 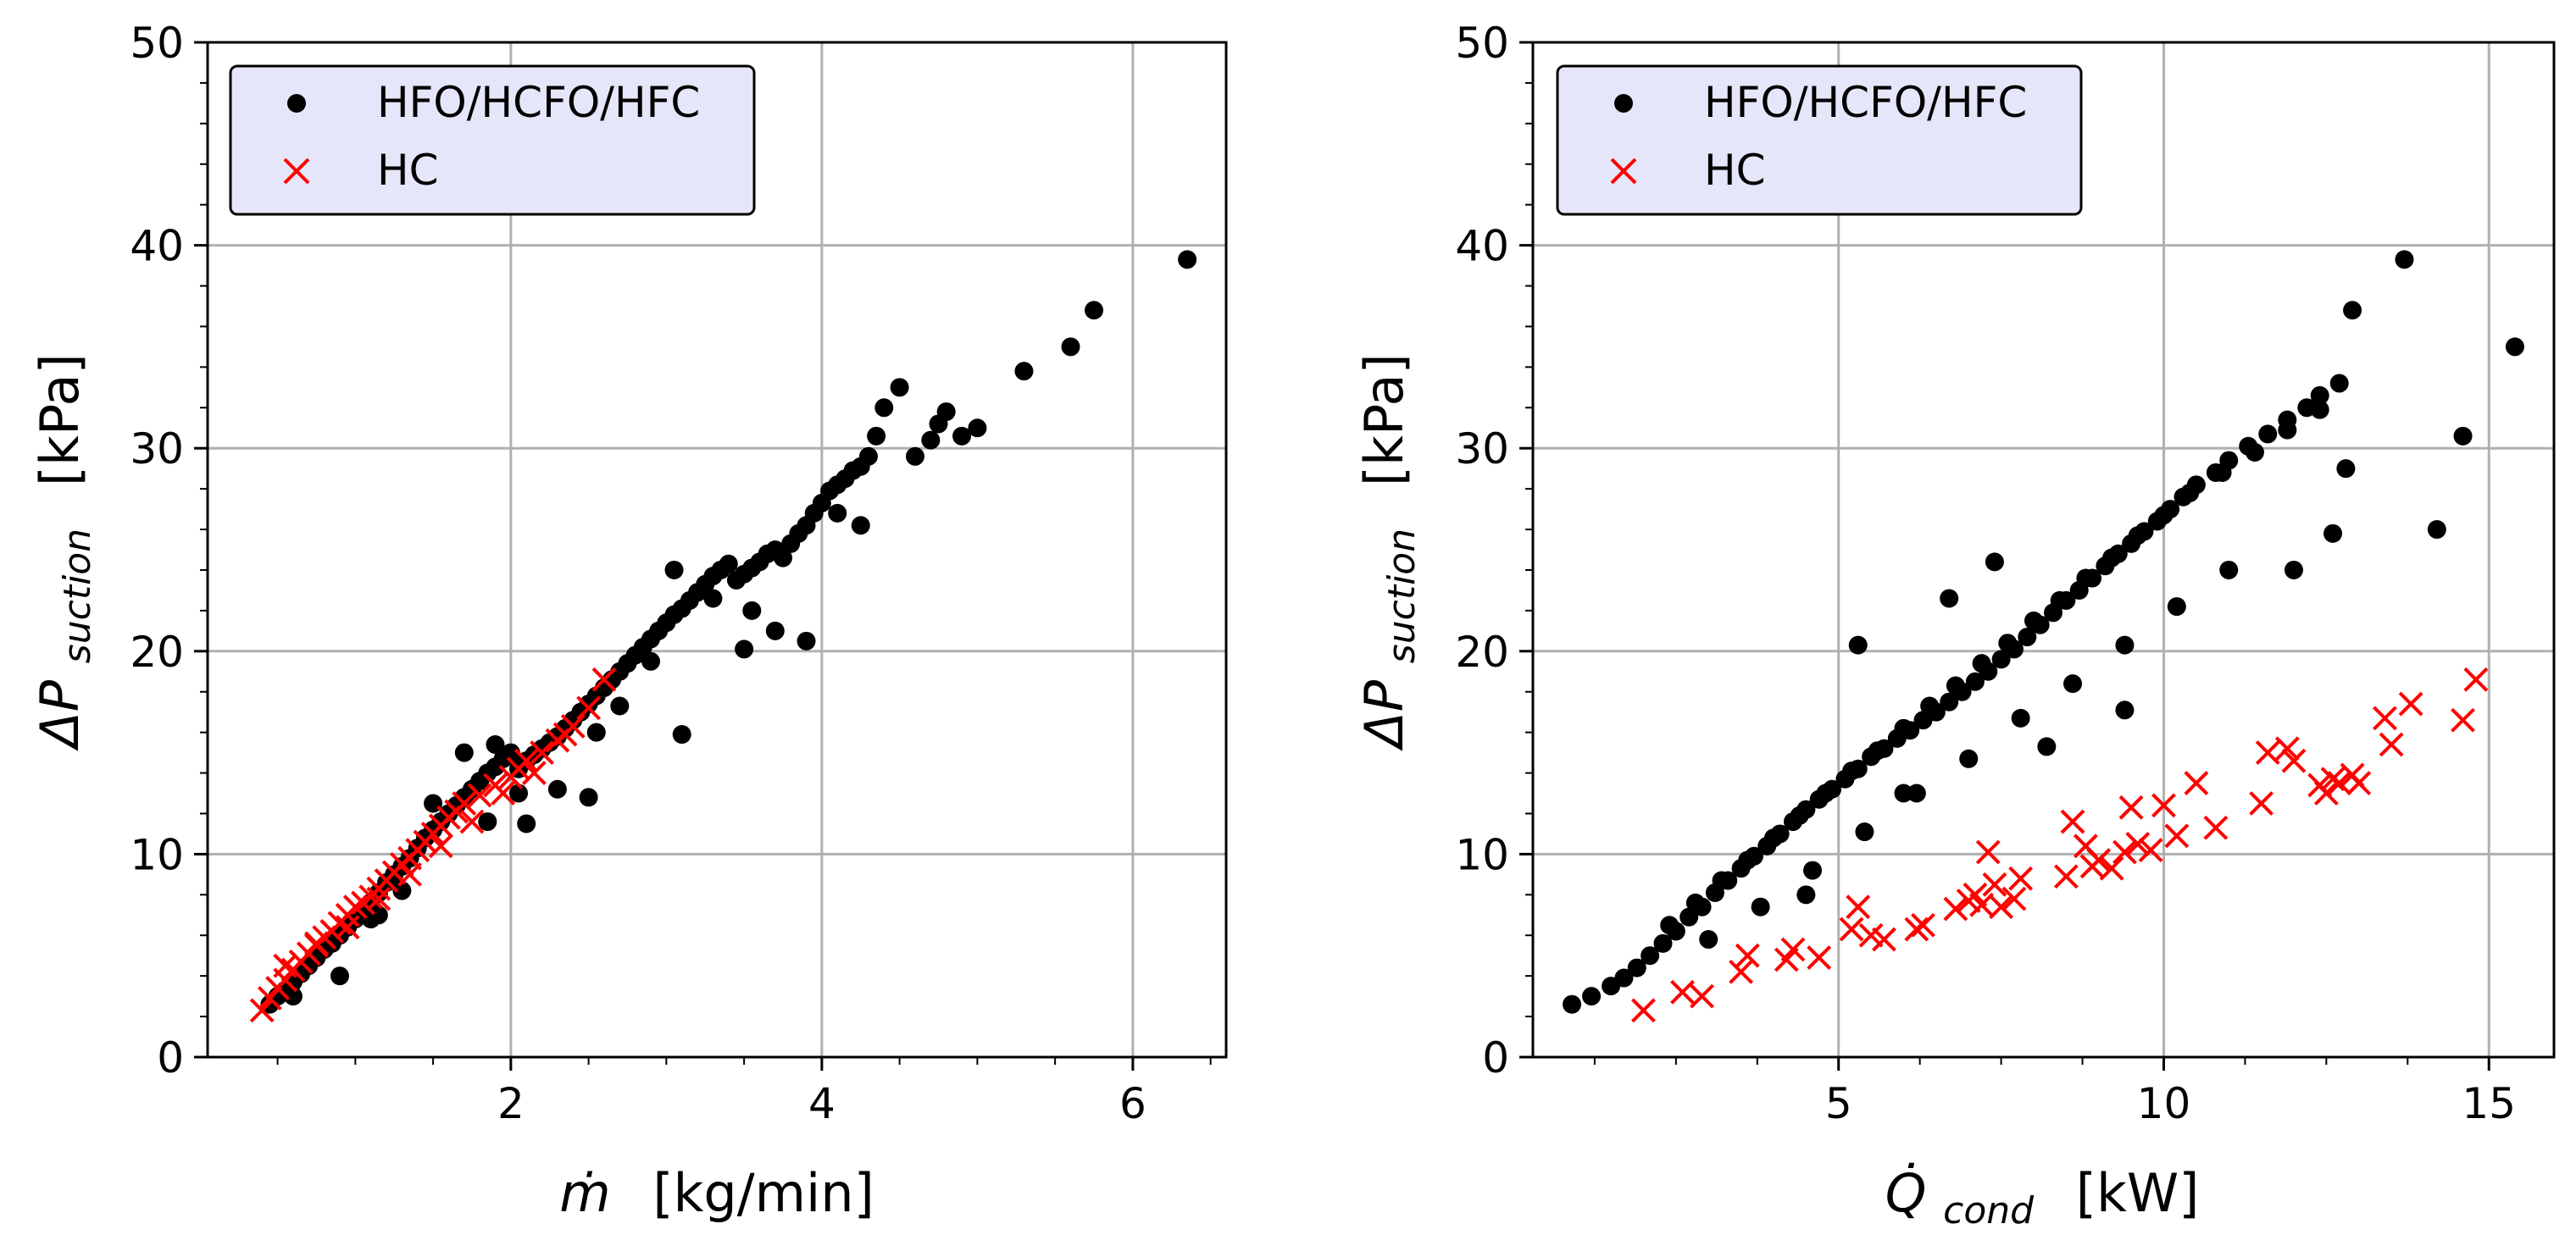 What do you see at coordinates (170, 1058) in the screenshot?
I see `left-y-tick-label: 0` at bounding box center [170, 1058].